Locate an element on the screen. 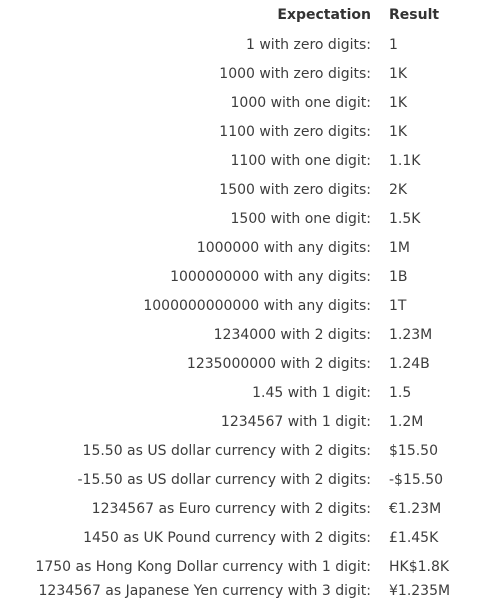  result-cell: 1.24B is located at coordinates (409, 364).